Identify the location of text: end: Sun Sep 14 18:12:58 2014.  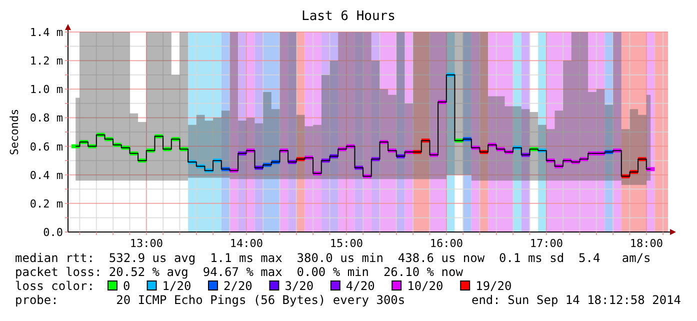
(576, 300).